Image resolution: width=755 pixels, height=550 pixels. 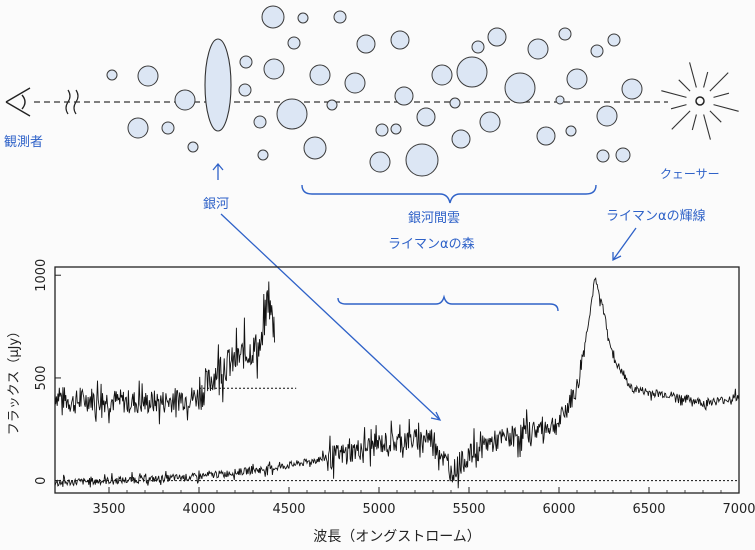 I want to click on x-tick-label: 4000, so click(x=198, y=509).